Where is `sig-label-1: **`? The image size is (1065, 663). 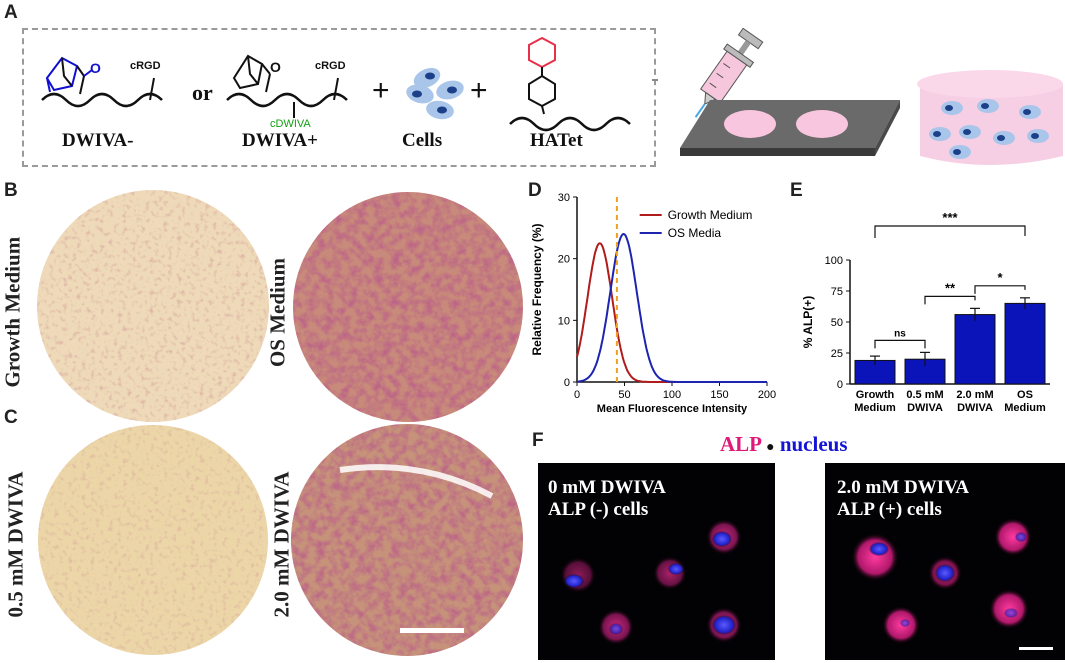 sig-label-1: ** is located at coordinates (950, 287).